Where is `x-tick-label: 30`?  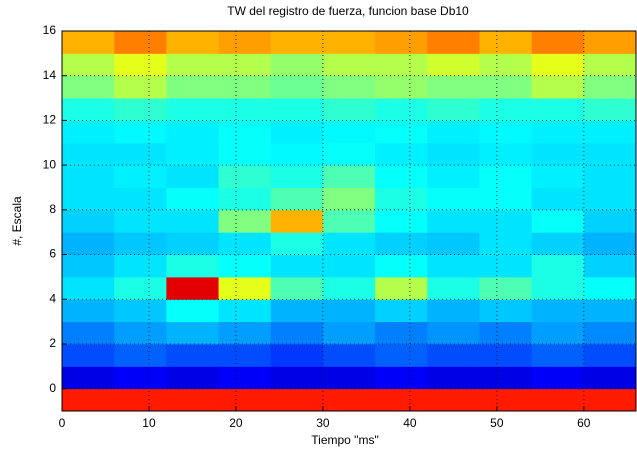
x-tick-label: 30 is located at coordinates (323, 423).